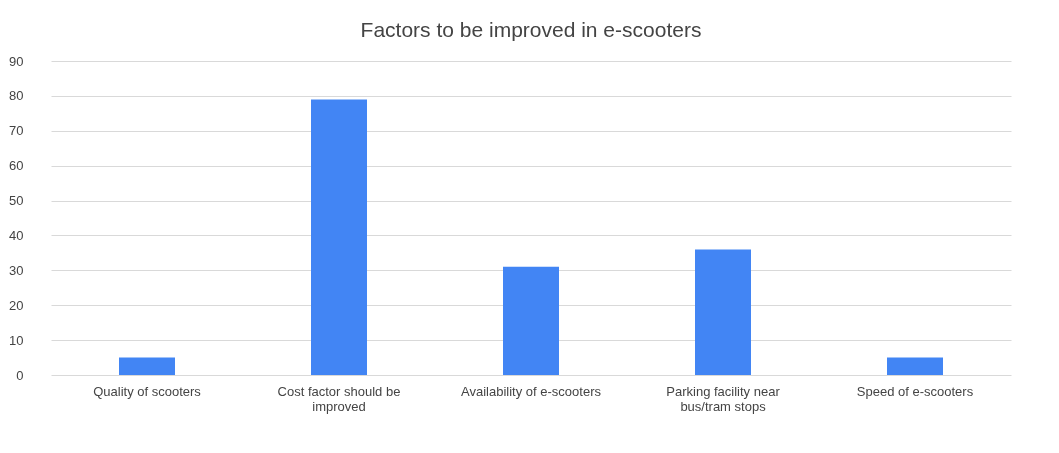  I want to click on y-tick-label: 30, so click(16, 270).